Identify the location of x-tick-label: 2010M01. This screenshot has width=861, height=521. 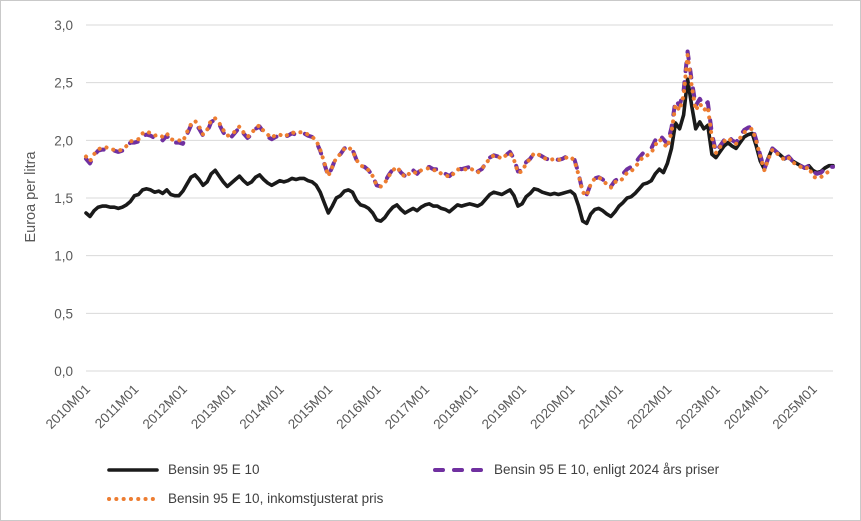
(68, 407).